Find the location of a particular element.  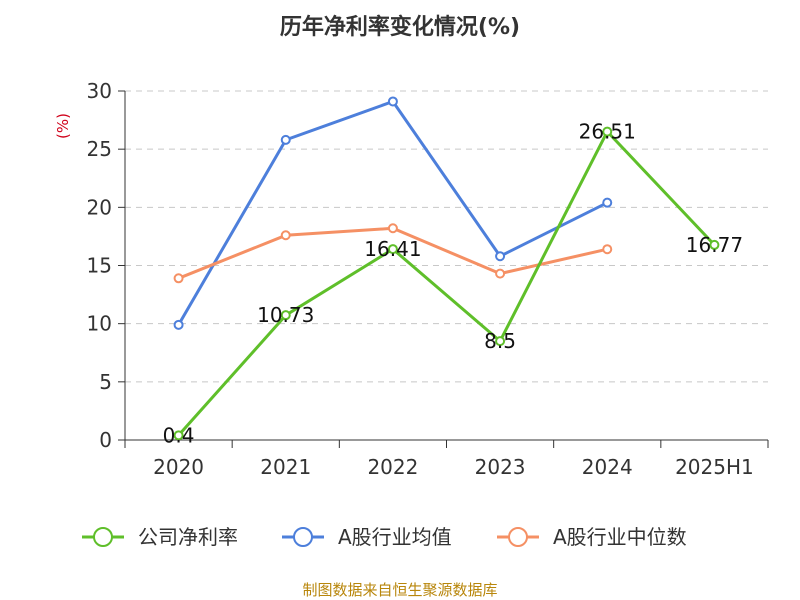

x-tick-label-2023: 2023 is located at coordinates (500, 467).